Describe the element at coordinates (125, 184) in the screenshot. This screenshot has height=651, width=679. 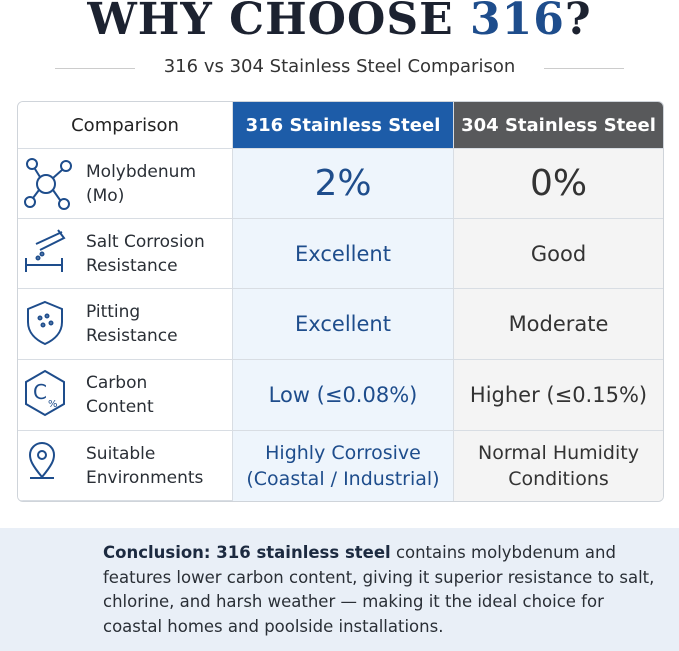
I see `row-label: Molybdenum (Mo)` at that location.